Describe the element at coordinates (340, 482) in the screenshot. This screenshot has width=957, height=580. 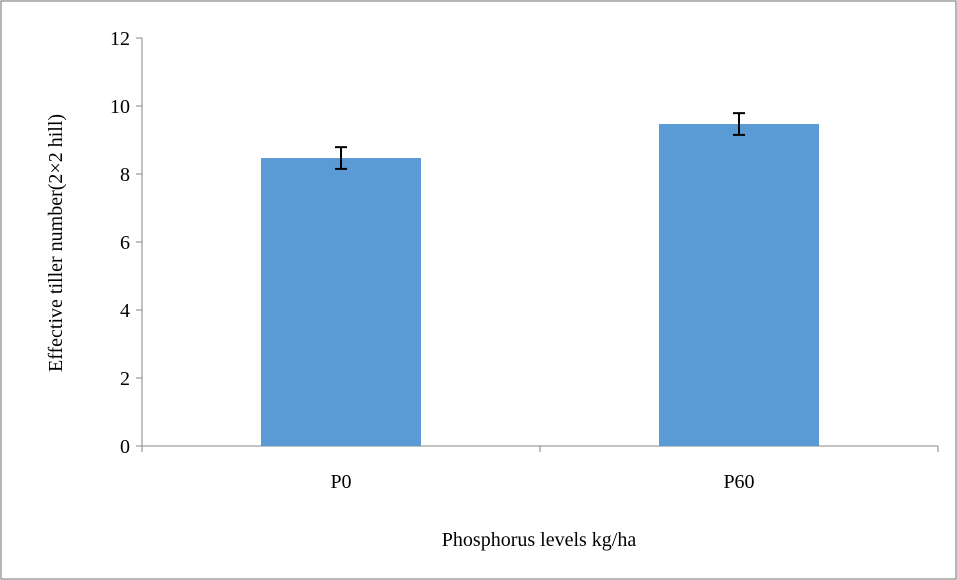
I see `x-tick-label: P0` at that location.